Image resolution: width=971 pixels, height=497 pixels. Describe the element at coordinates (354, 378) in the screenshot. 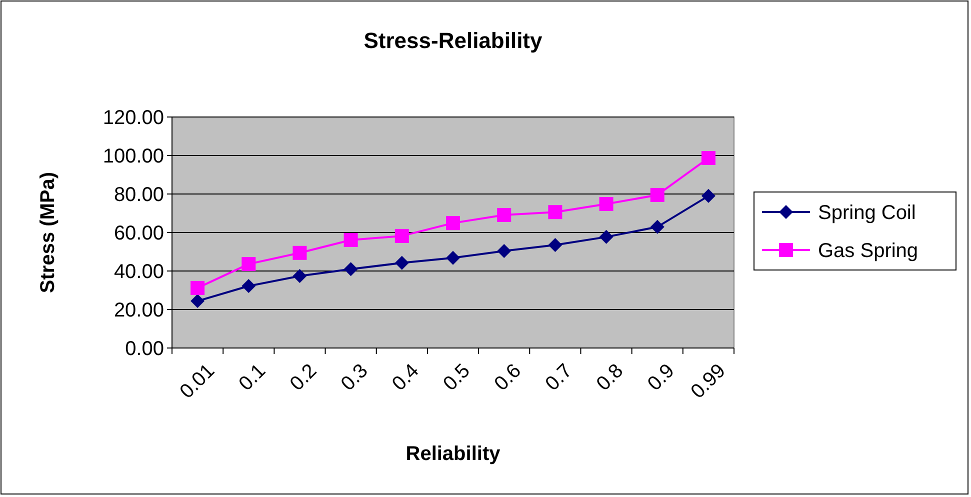

I see `x-tick-label: 0.3` at that location.